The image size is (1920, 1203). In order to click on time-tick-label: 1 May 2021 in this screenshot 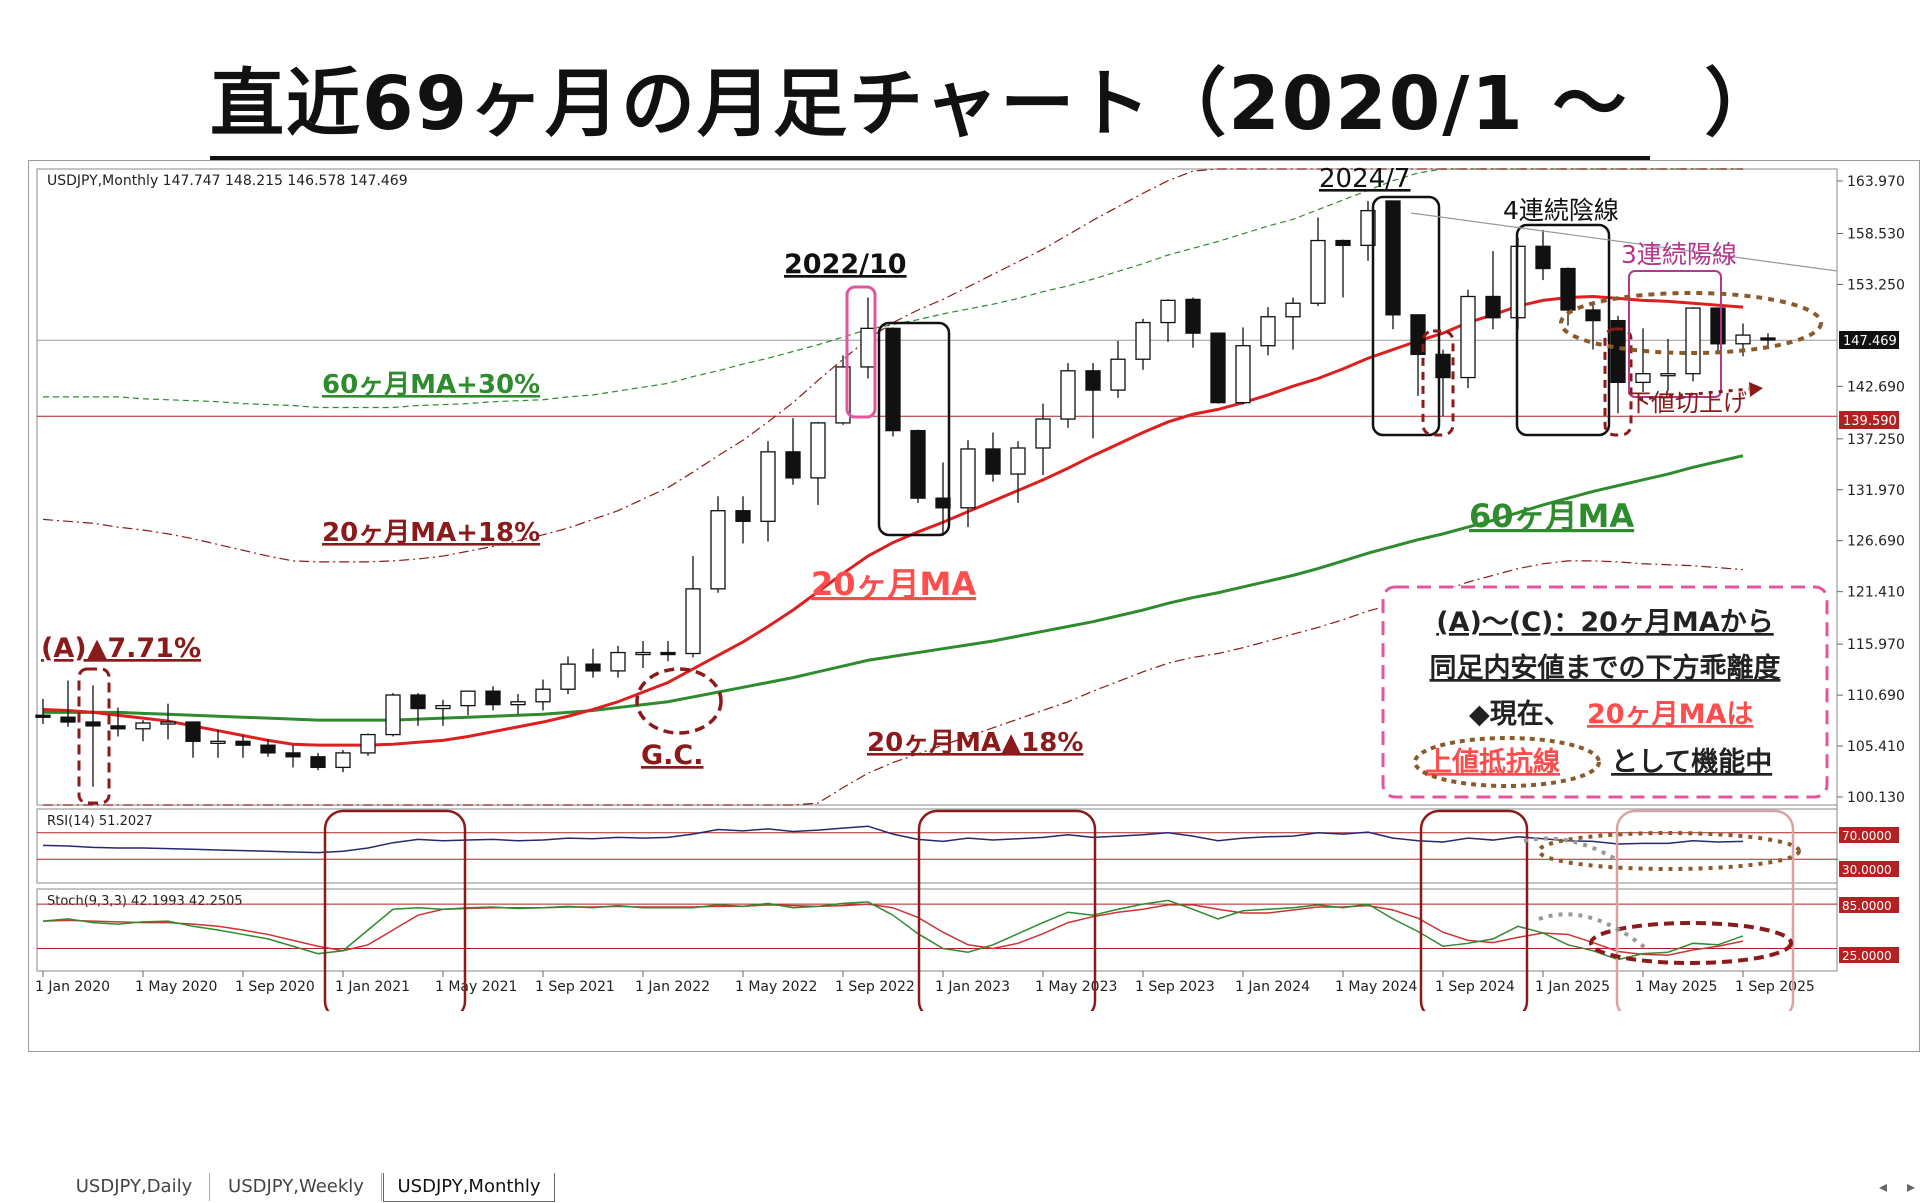, I will do `click(476, 987)`.